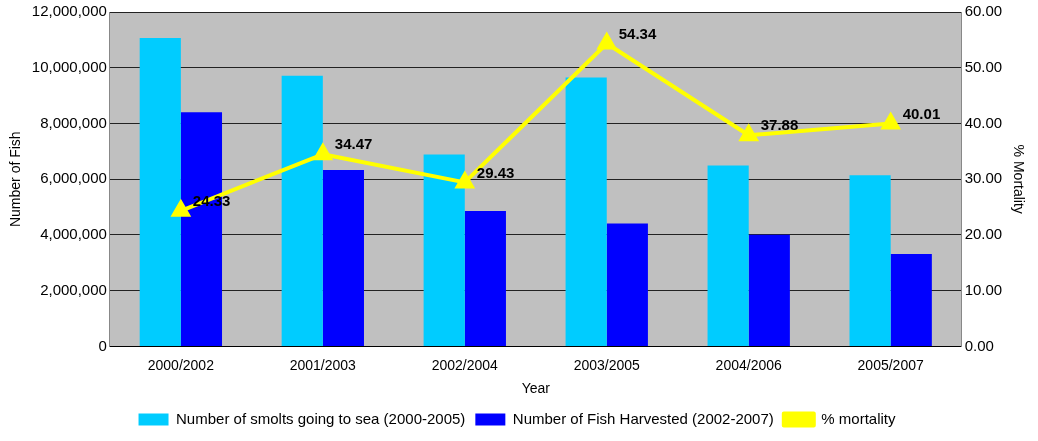 The width and height of the screenshot is (1038, 441). Describe the element at coordinates (983, 122) in the screenshot. I see `y2-tick-label: 40.00` at that location.